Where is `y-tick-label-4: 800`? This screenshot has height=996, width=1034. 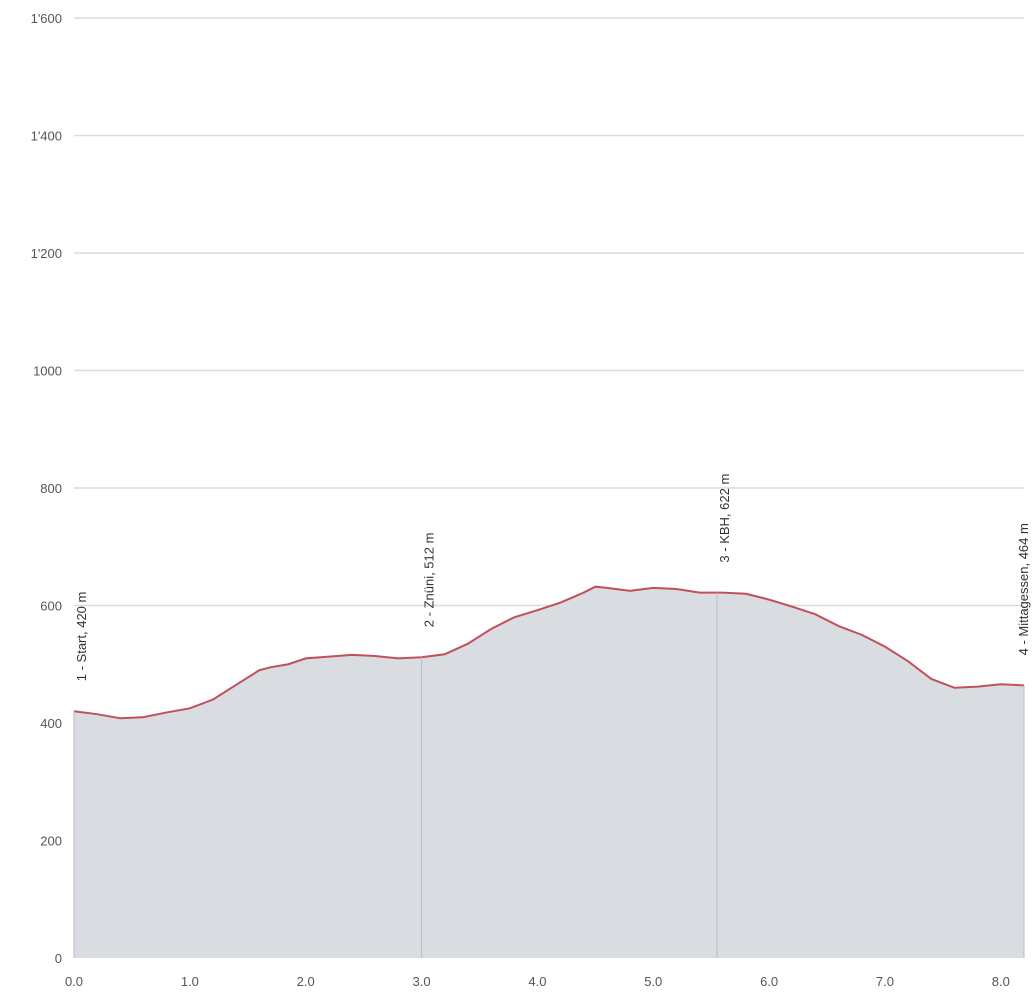
y-tick-label-4: 800 is located at coordinates (51, 488).